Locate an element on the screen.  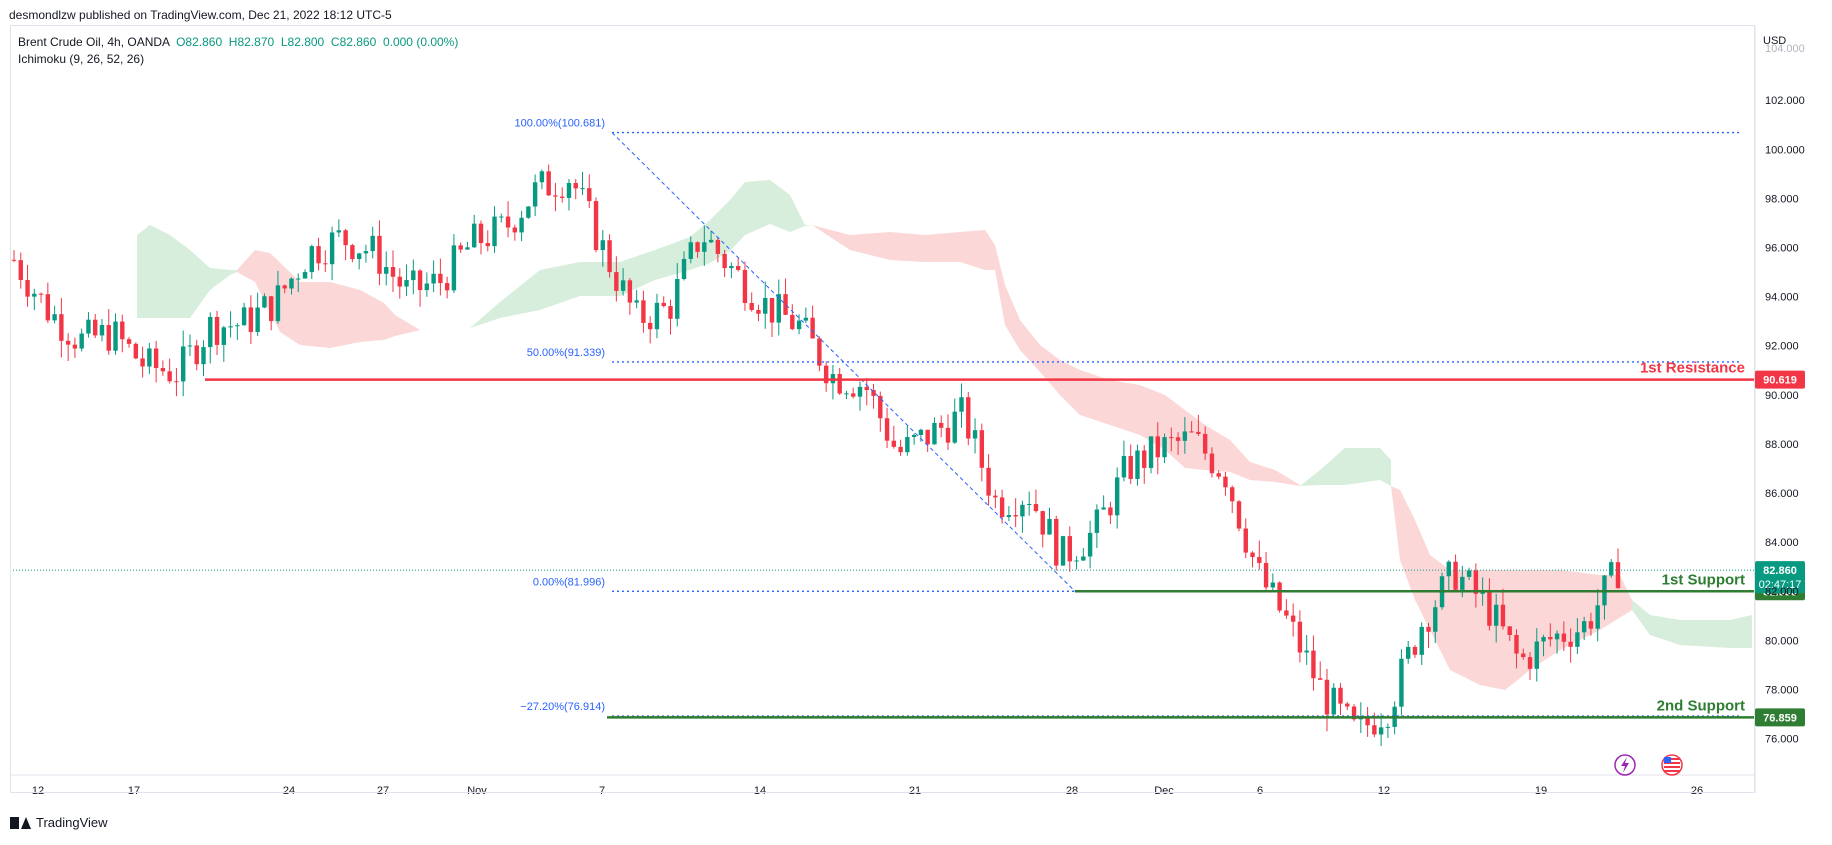
price-axis-tick: 90.000 is located at coordinates (1782, 396).